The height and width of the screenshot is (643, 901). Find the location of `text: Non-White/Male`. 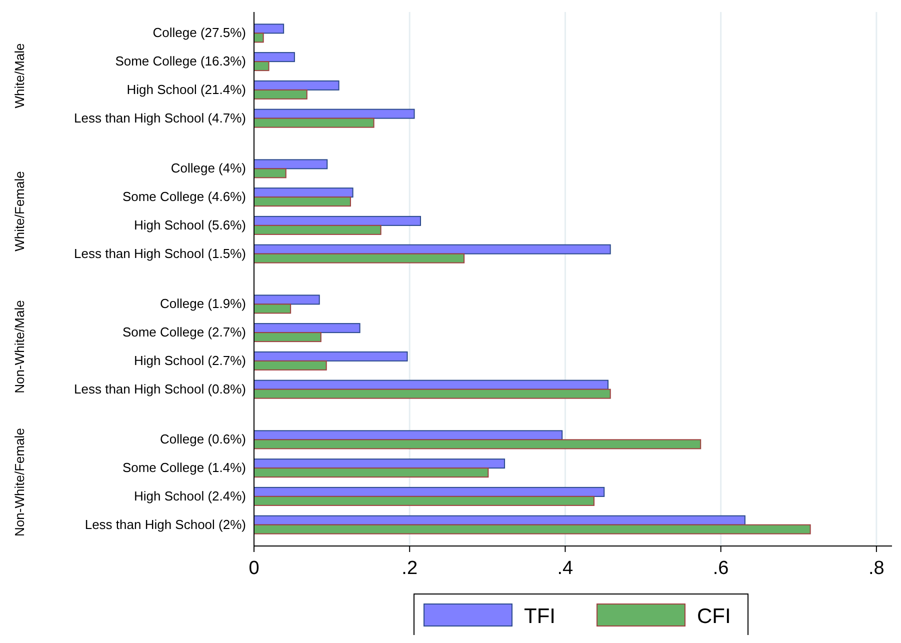

text: Non-White/Male is located at coordinates (19, 347).